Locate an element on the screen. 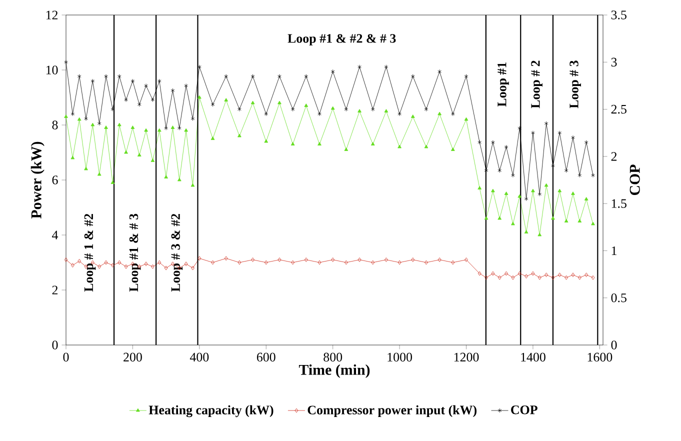 This screenshot has width=681, height=441. x-tick-label: 1400 is located at coordinates (533, 357).